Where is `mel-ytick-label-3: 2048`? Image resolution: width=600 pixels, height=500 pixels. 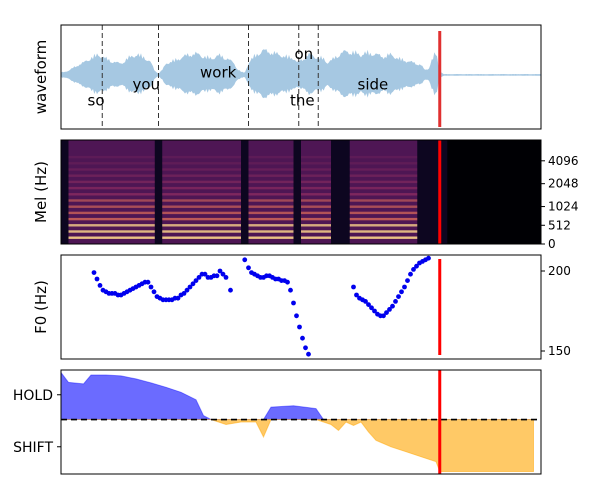
mel-ytick-label-3: 2048 is located at coordinates (563, 184).